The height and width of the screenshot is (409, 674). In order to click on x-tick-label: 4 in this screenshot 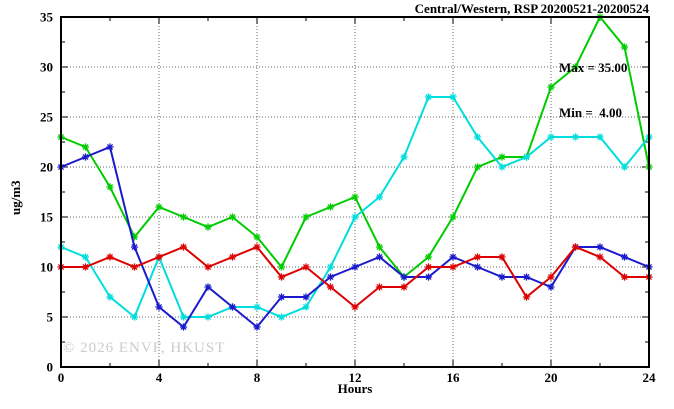, I will do `click(159, 377)`.